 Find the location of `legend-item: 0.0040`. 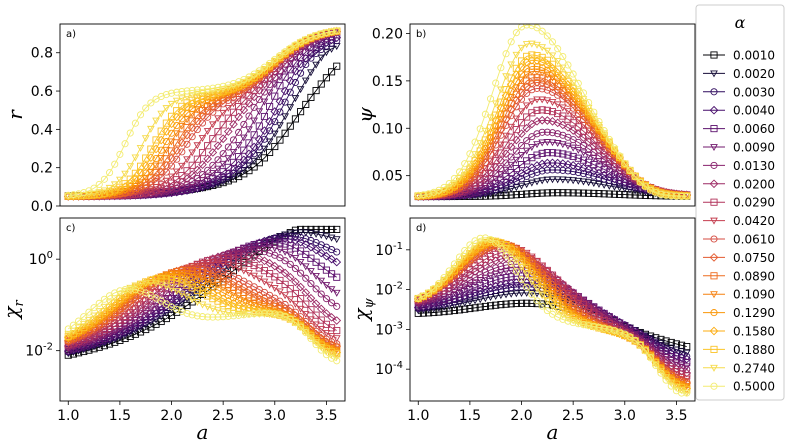

legend-item: 0.0040 is located at coordinates (739, 111).